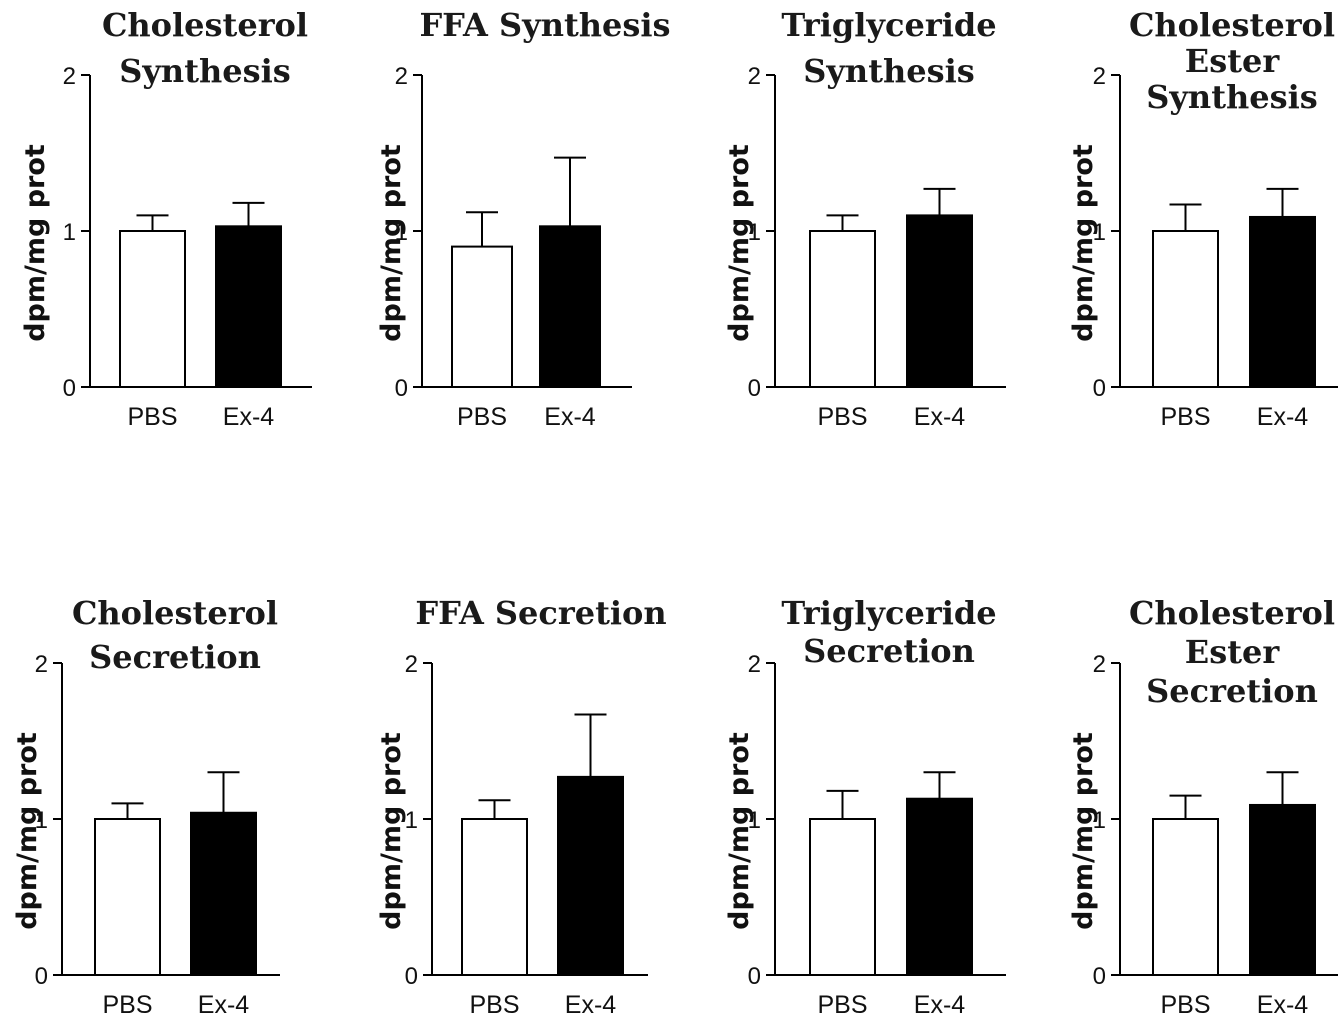 The image size is (1338, 1021). What do you see at coordinates (544, 25) in the screenshot?
I see `chart-title-line: FFA Synthesis` at bounding box center [544, 25].